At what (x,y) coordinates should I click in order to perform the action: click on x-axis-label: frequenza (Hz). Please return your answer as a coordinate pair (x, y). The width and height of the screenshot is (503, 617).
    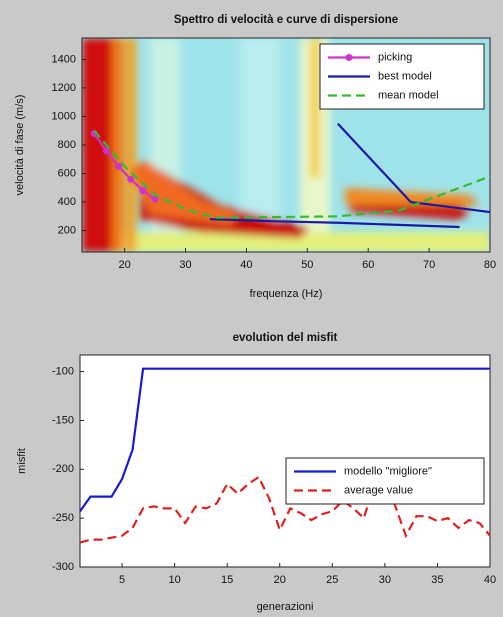
    Looking at the image, I should click on (286, 294).